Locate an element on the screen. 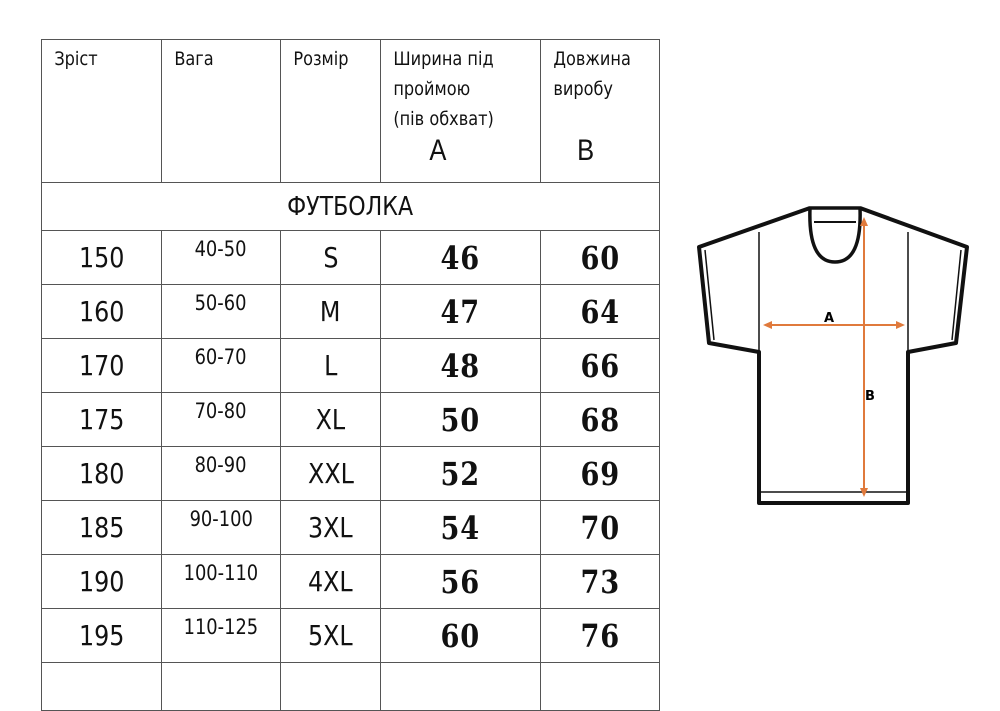 The image size is (1000, 711). cell-length: 73 is located at coordinates (600, 581).